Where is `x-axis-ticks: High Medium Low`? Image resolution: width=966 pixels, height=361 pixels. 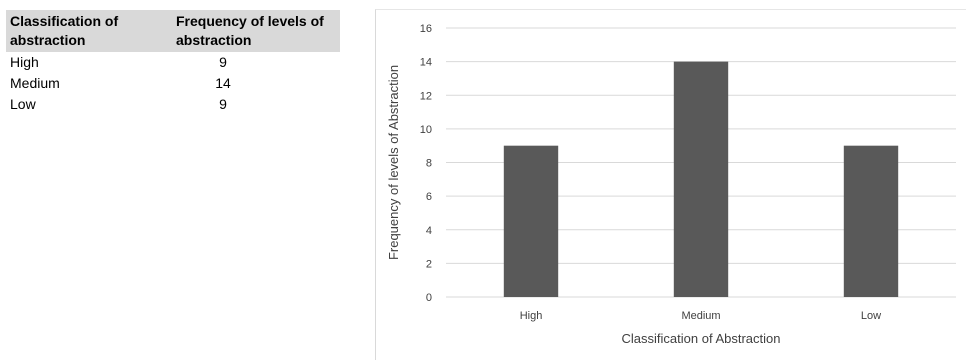 x-axis-ticks: High Medium Low is located at coordinates (700, 316).